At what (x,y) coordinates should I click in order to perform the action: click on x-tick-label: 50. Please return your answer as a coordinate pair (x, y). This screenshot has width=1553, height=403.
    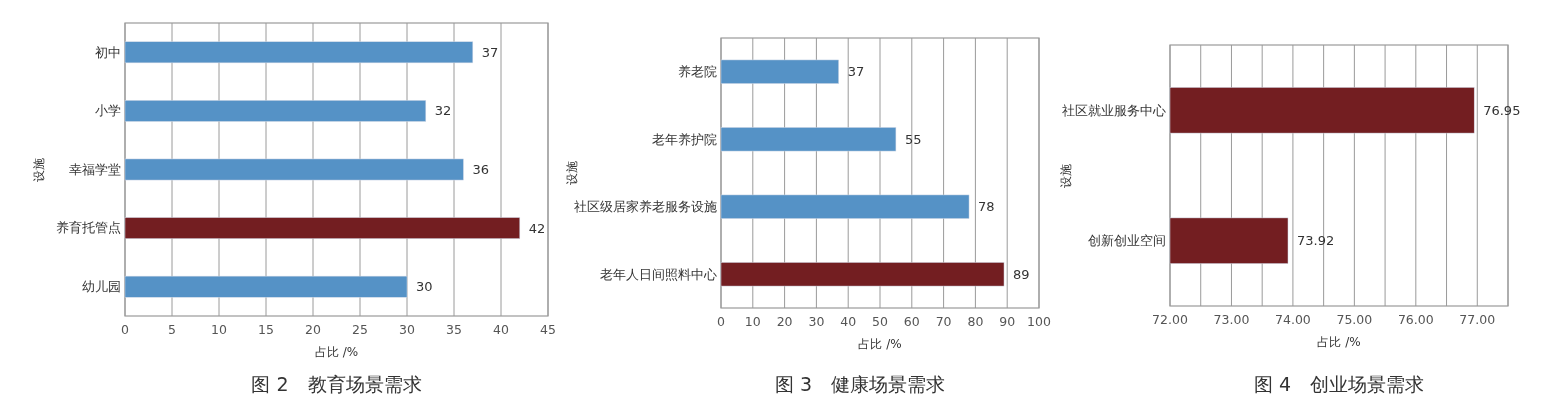
    Looking at the image, I should click on (880, 321).